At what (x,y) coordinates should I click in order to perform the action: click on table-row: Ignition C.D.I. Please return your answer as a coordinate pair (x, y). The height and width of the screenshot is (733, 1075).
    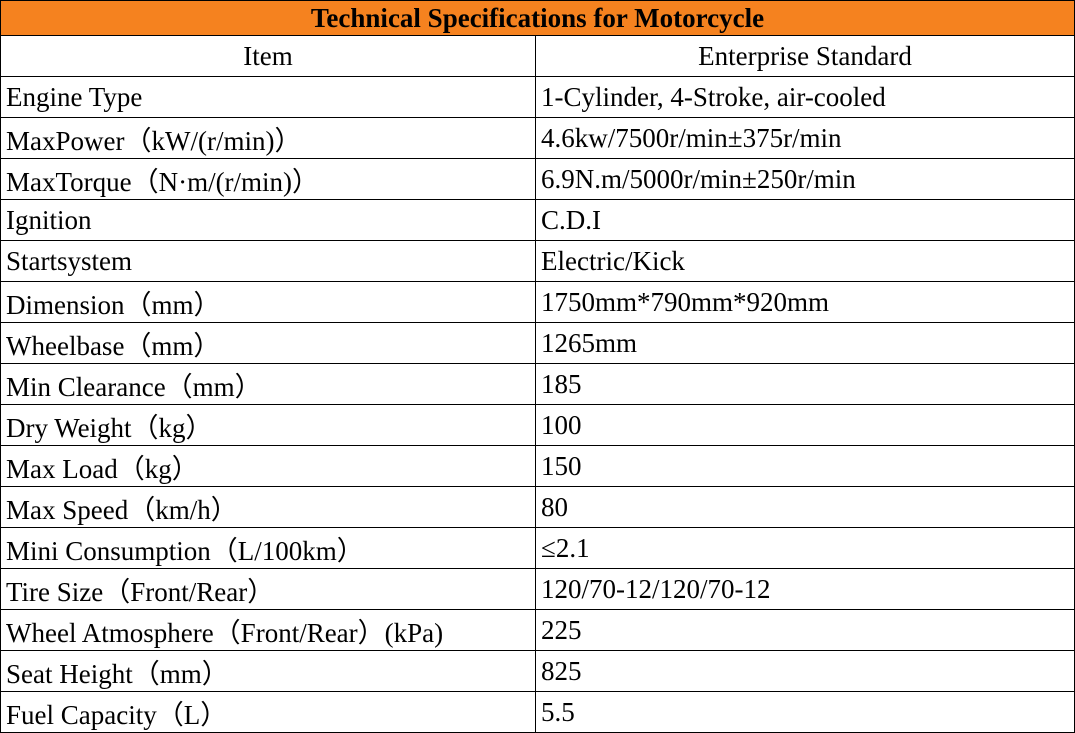
    Looking at the image, I should click on (537, 220).